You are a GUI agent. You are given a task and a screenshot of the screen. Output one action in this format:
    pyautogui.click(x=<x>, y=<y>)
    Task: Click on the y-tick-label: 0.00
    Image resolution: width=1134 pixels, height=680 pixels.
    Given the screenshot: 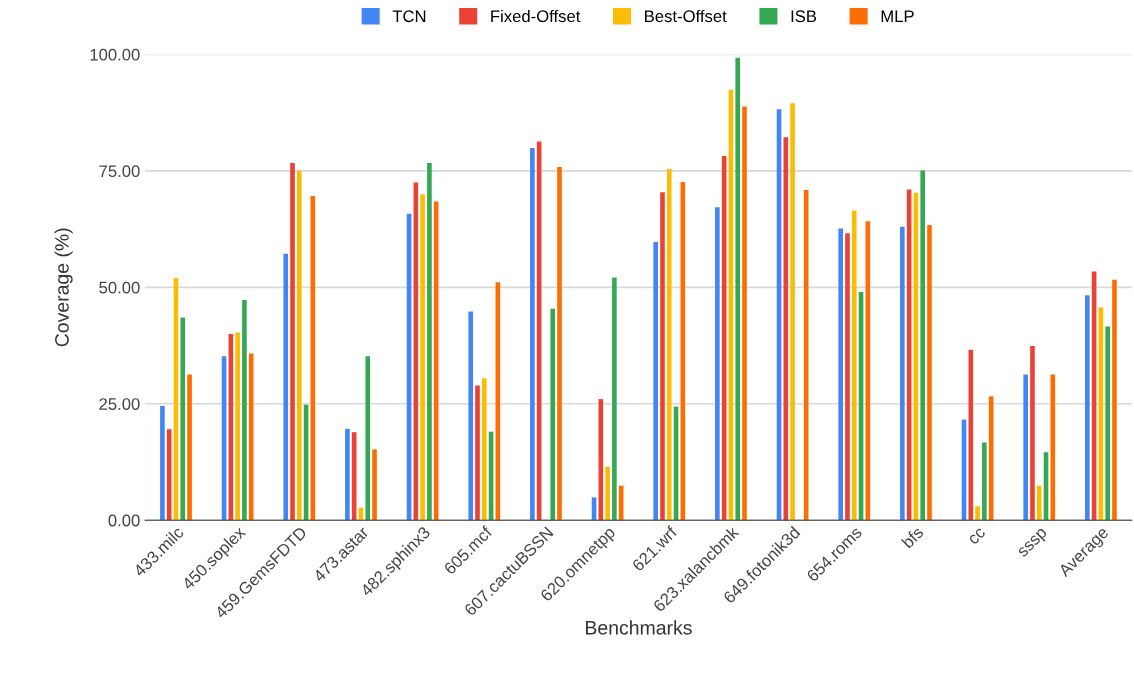 What is the action you would take?
    pyautogui.click(x=124, y=520)
    